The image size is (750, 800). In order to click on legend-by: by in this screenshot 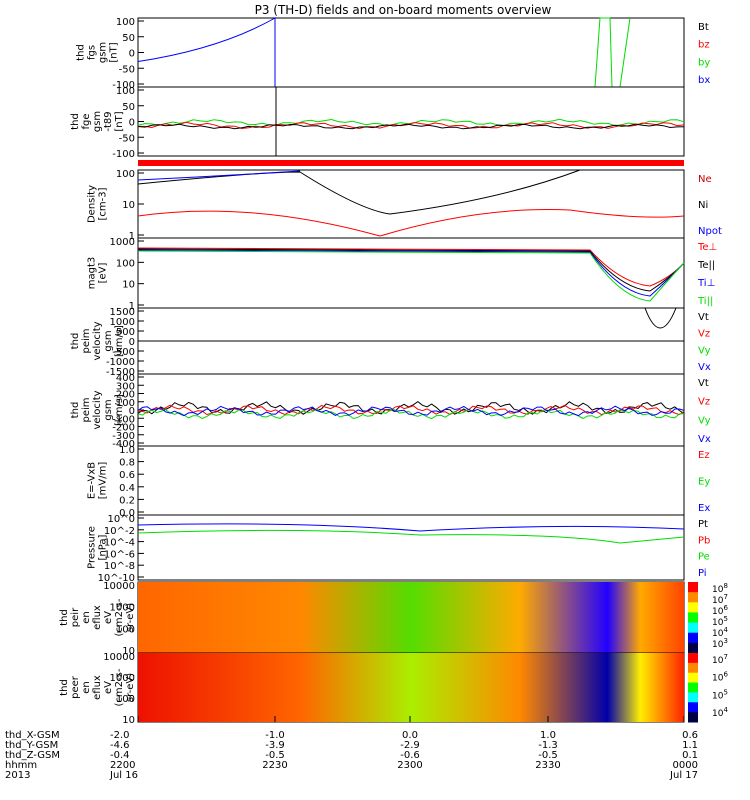, I will do `click(704, 62)`.